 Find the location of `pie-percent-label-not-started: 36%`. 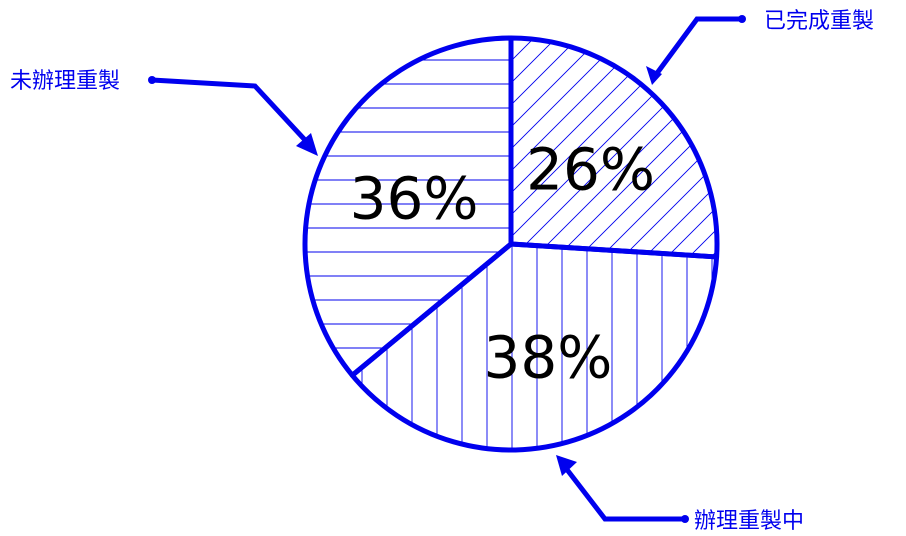

pie-percent-label-not-started: 36% is located at coordinates (414, 198).